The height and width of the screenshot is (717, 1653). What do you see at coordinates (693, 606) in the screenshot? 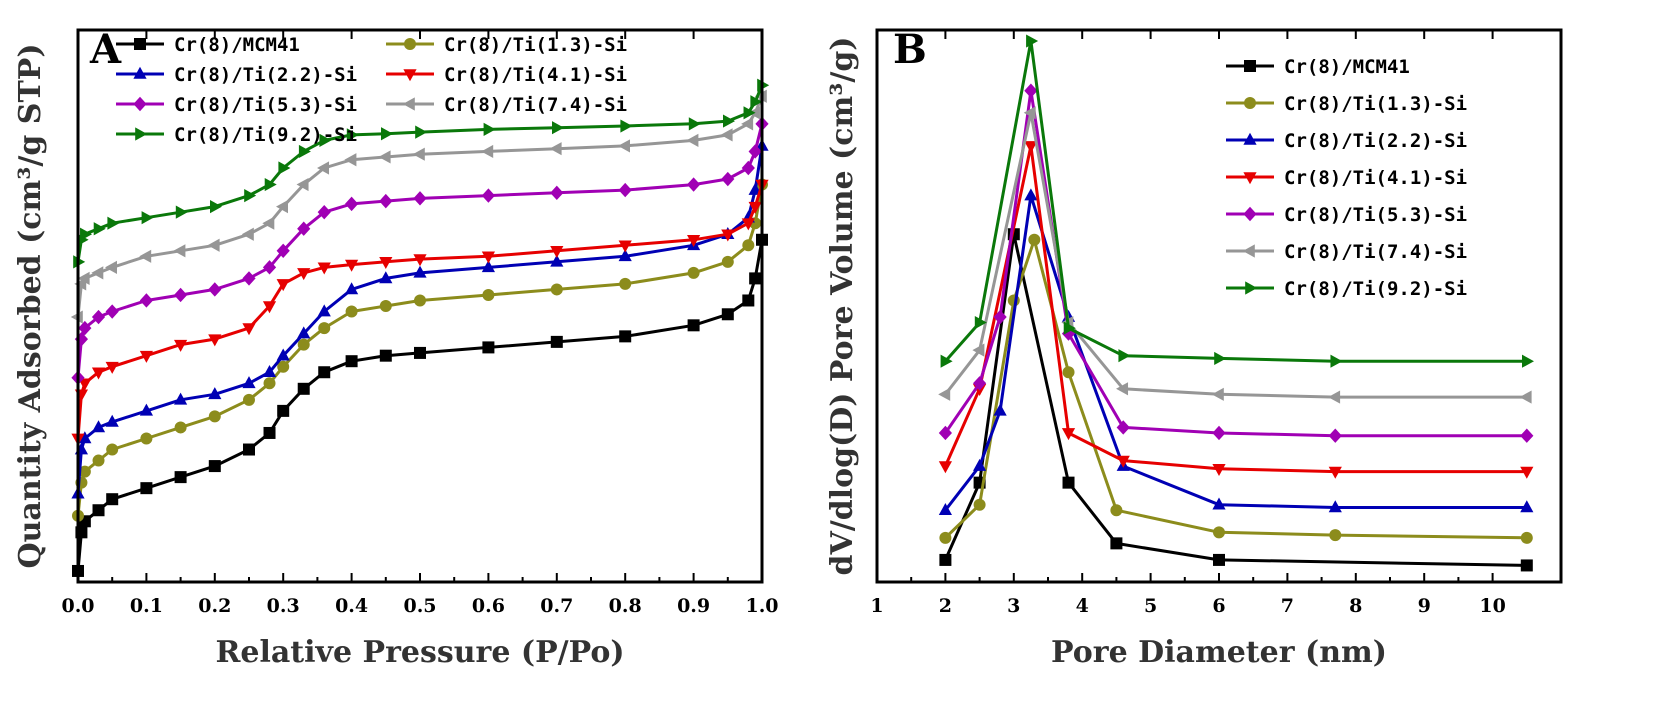
I see `x-tick-label: 0.9` at bounding box center [693, 606].